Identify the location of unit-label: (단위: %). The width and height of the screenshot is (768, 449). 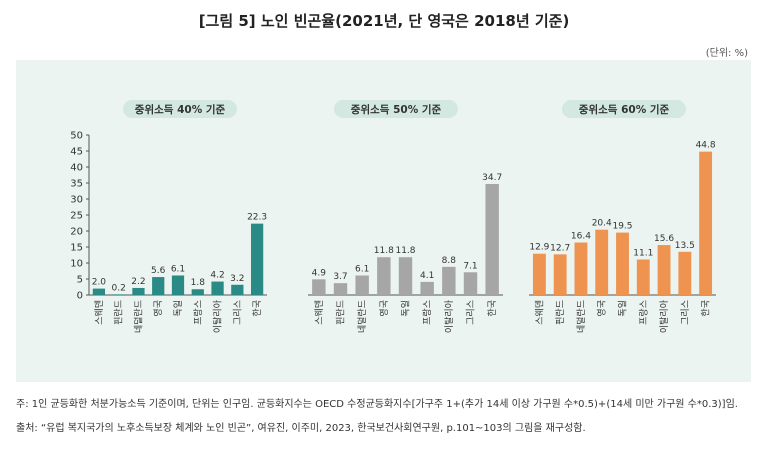
(726, 53).